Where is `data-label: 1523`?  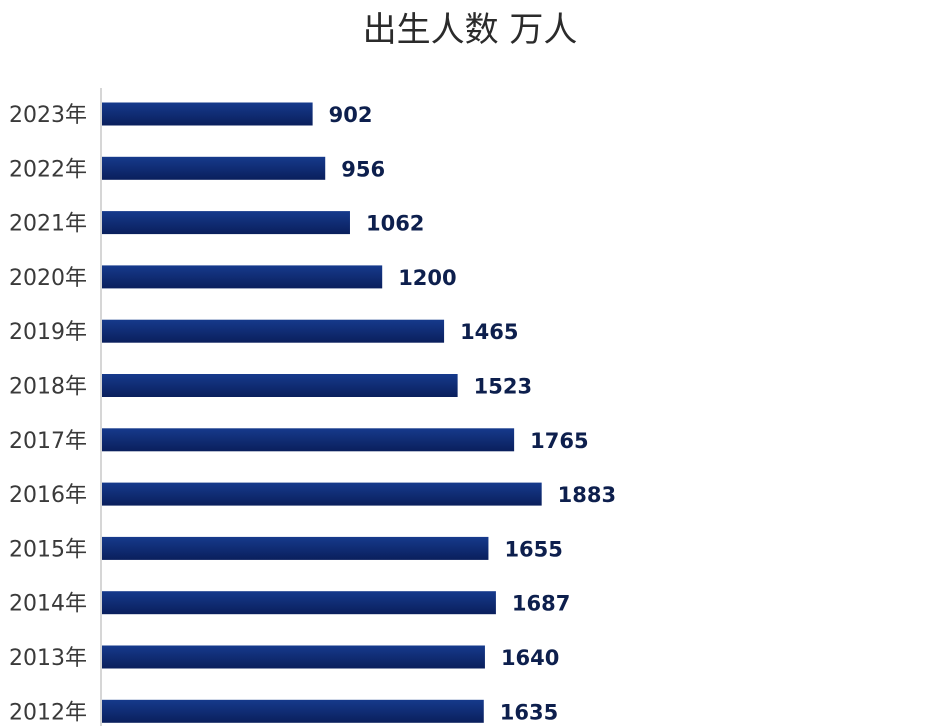
data-label: 1523 is located at coordinates (503, 387).